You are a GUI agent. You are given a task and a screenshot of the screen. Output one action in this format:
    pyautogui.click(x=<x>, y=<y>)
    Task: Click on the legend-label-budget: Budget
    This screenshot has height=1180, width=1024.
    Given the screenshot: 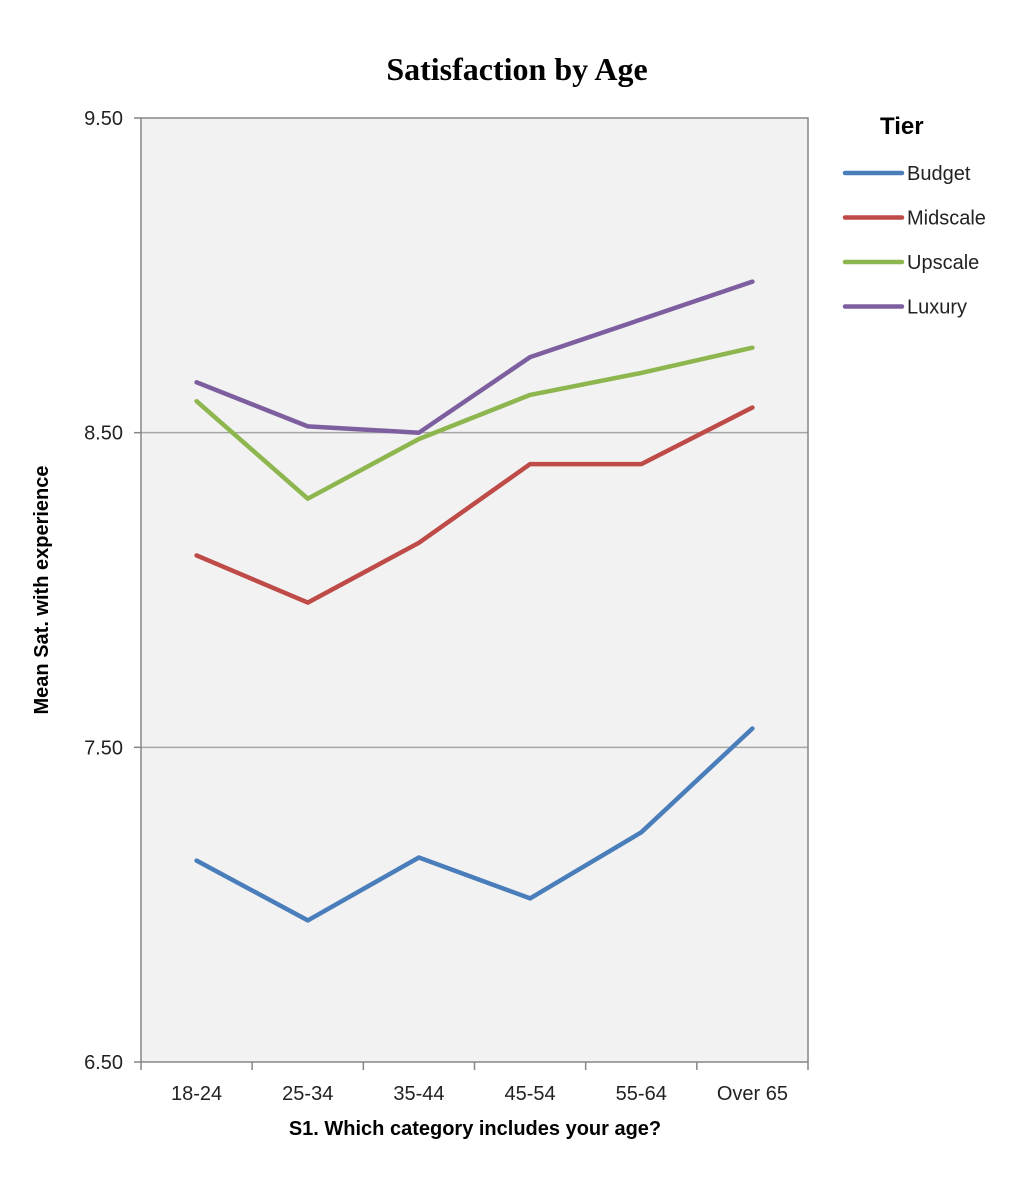 What is the action you would take?
    pyautogui.click(x=939, y=174)
    